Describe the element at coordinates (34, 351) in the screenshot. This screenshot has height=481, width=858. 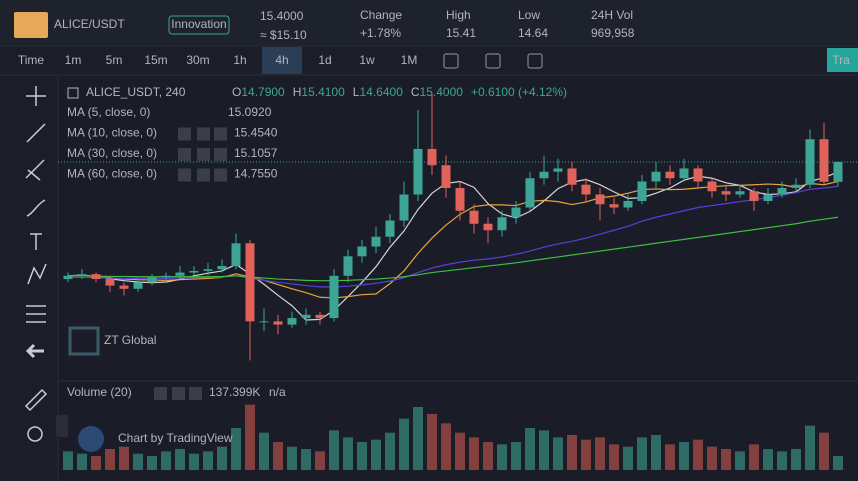
I see `back-tool` at that location.